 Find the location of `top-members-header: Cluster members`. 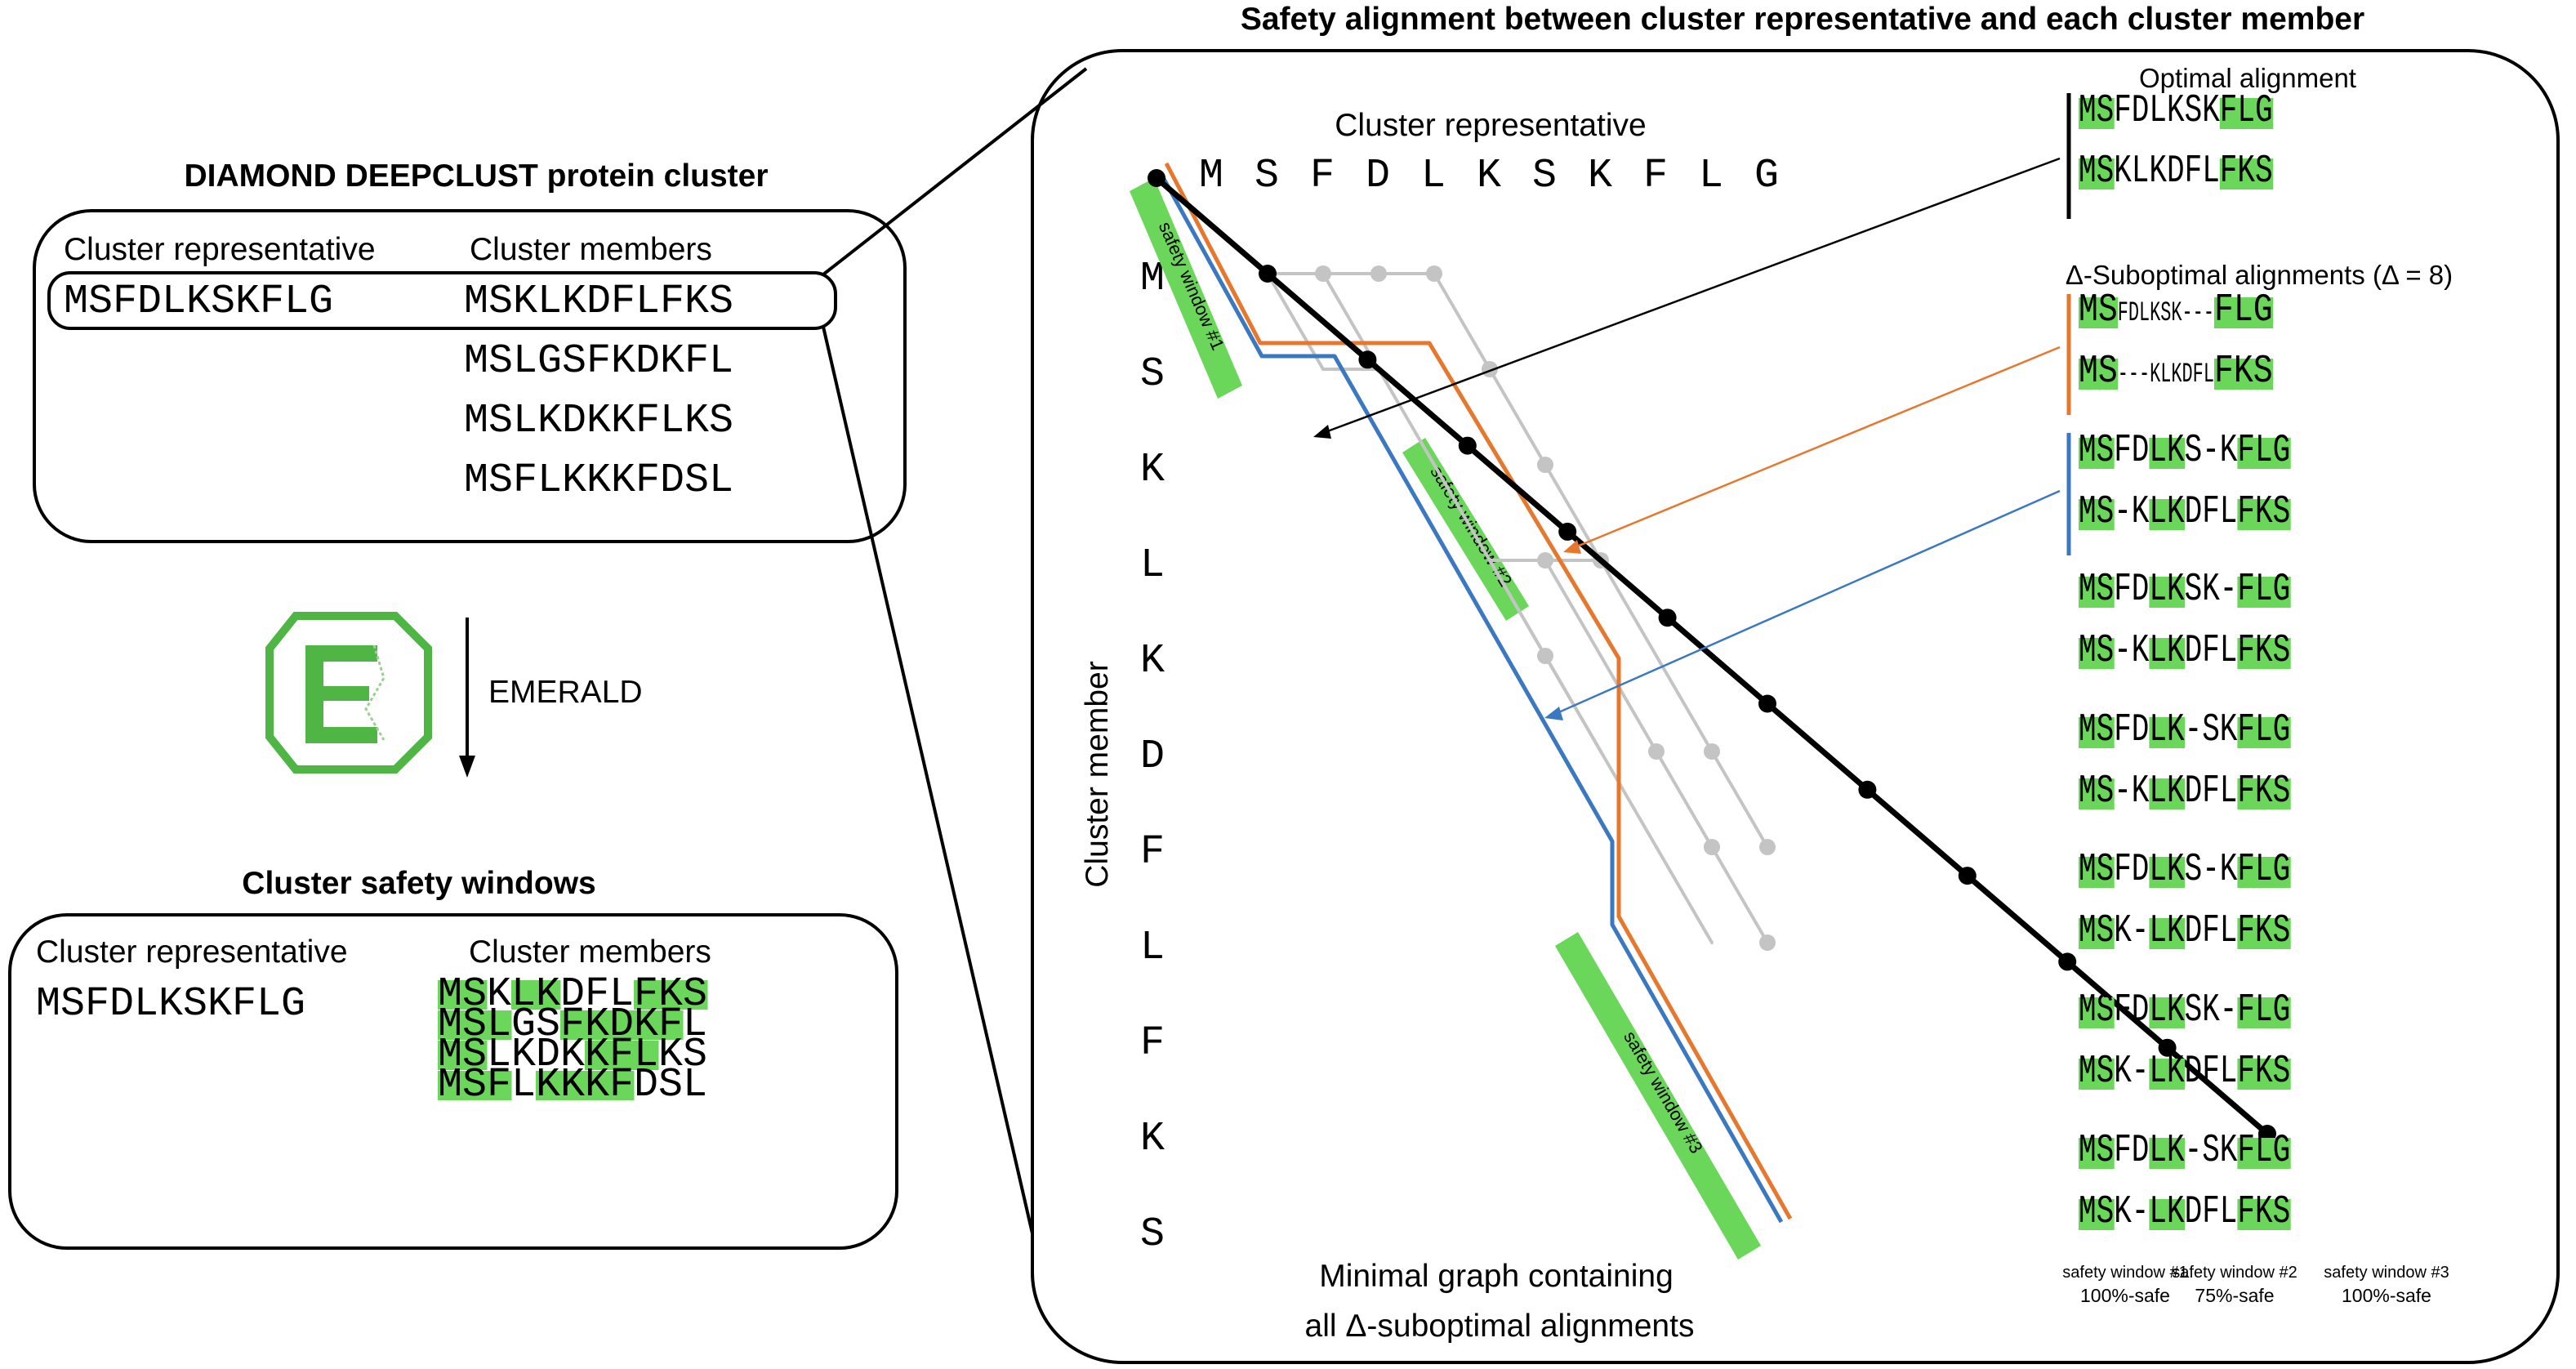

top-members-header: Cluster members is located at coordinates (591, 249).